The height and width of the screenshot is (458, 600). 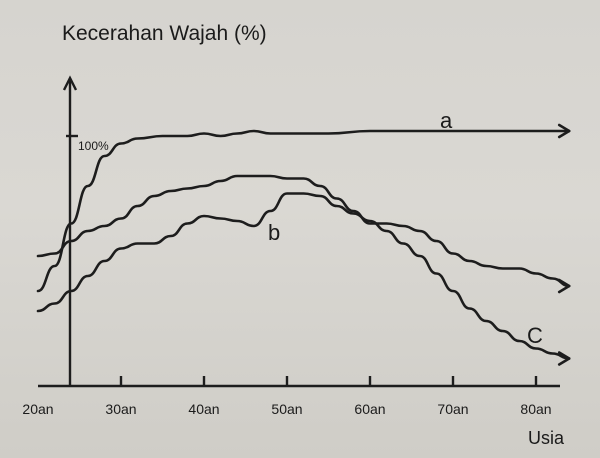 What do you see at coordinates (546, 438) in the screenshot?
I see `x-axis-label: Usia` at bounding box center [546, 438].